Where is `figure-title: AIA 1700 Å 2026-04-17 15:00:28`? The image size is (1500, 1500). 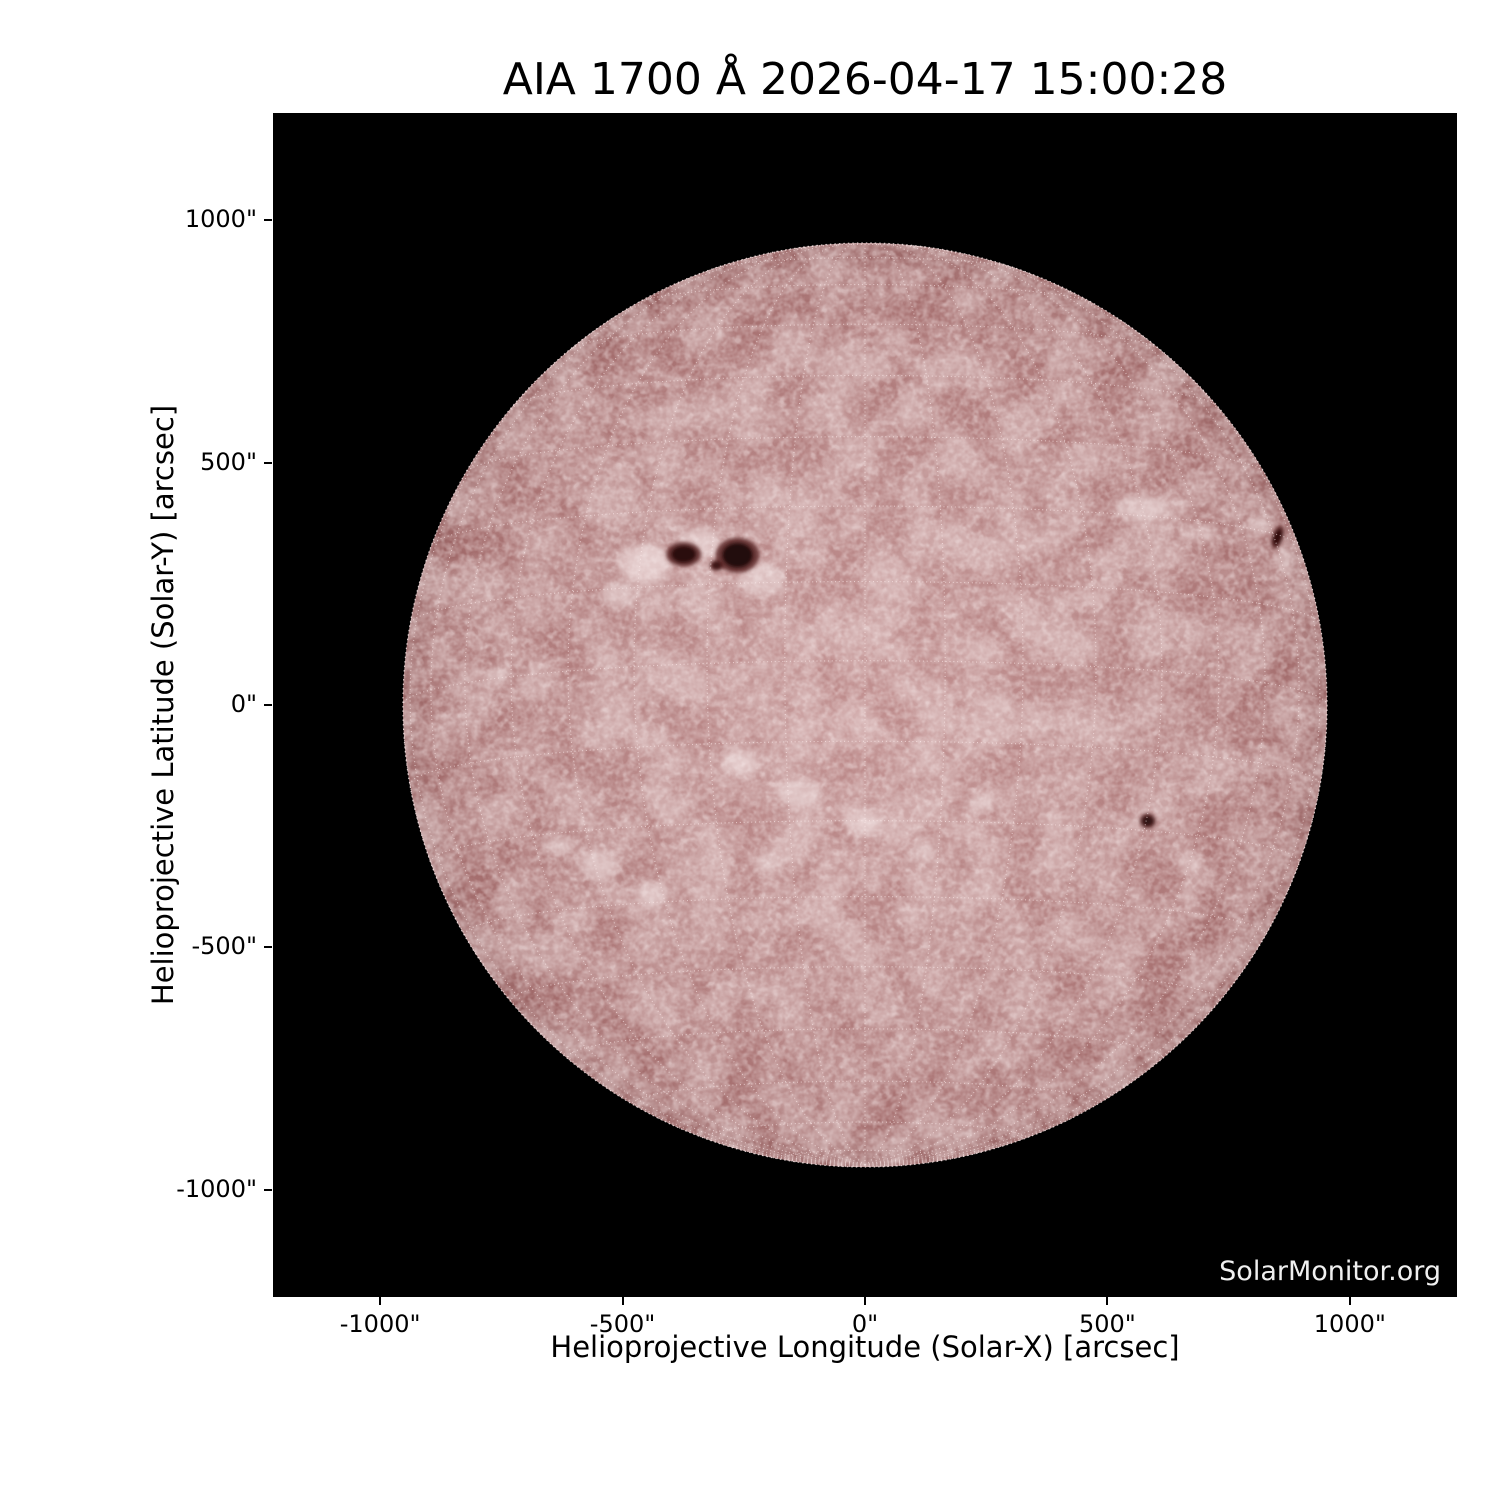
figure-title: AIA 1700 Å 2026-04-17 15:00:28 is located at coordinates (865, 79).